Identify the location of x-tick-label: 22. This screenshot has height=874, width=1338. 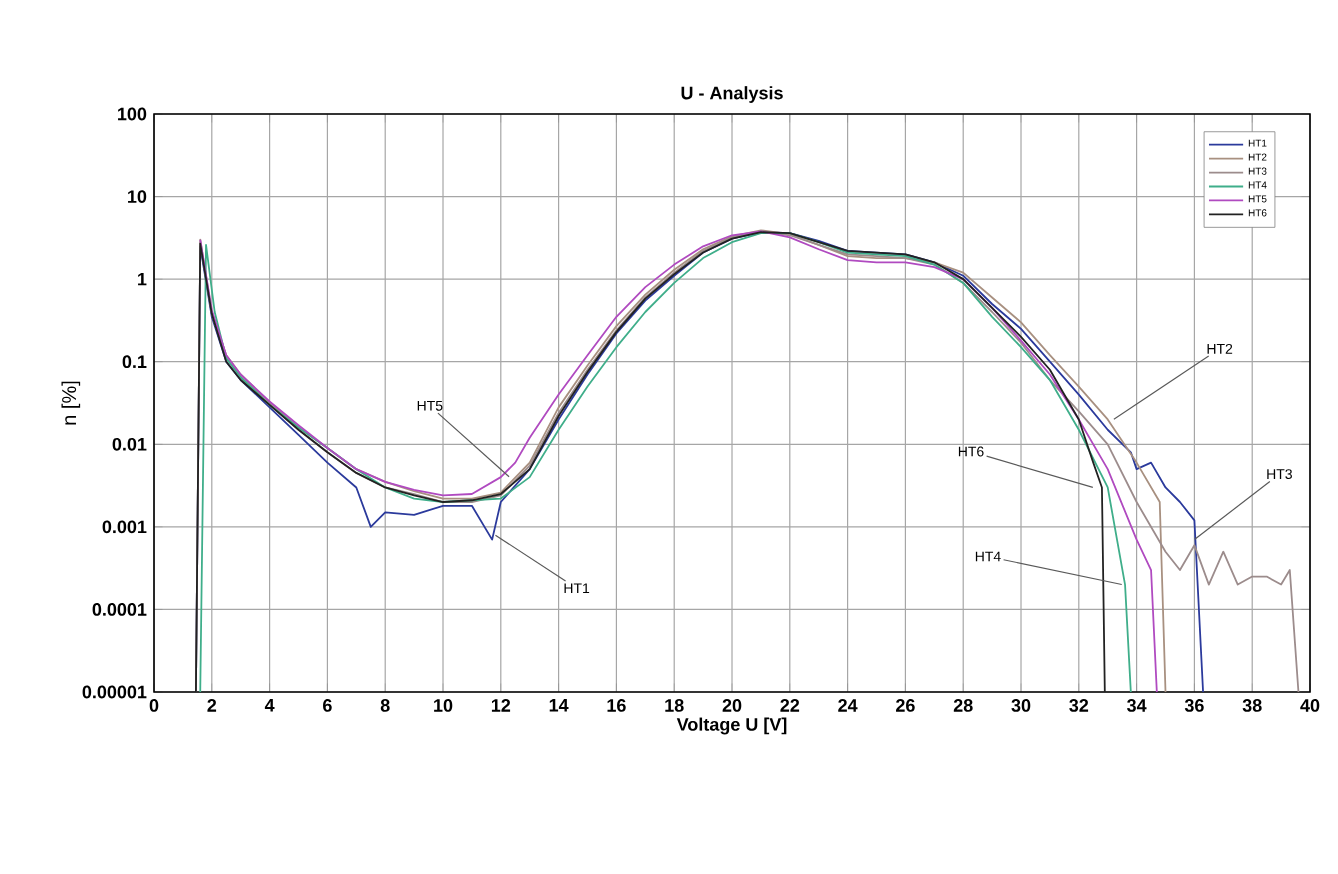
(790, 705).